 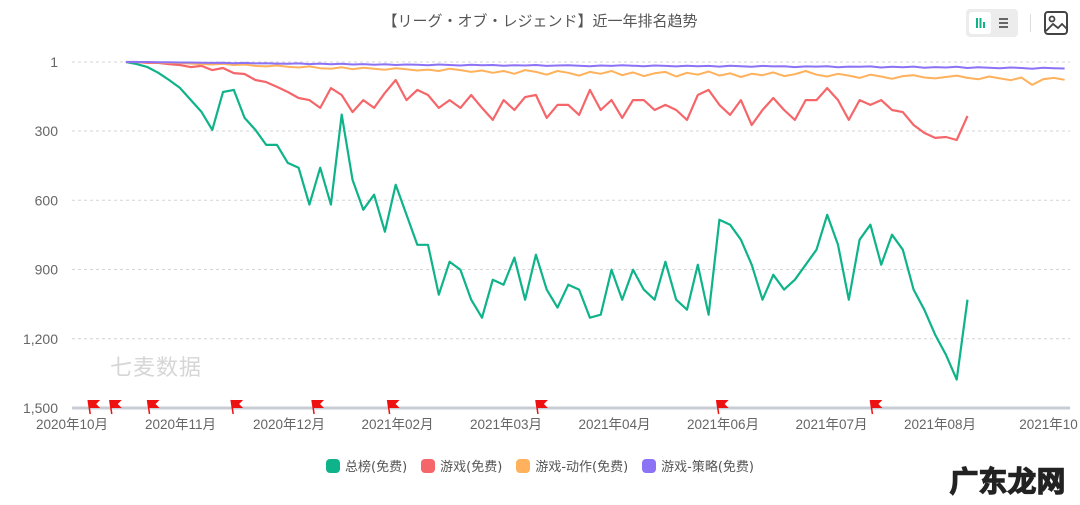 I want to click on chart-title: 【リーグ・オブ・レジェンド】近一年排名趋势, so click(x=540, y=21).